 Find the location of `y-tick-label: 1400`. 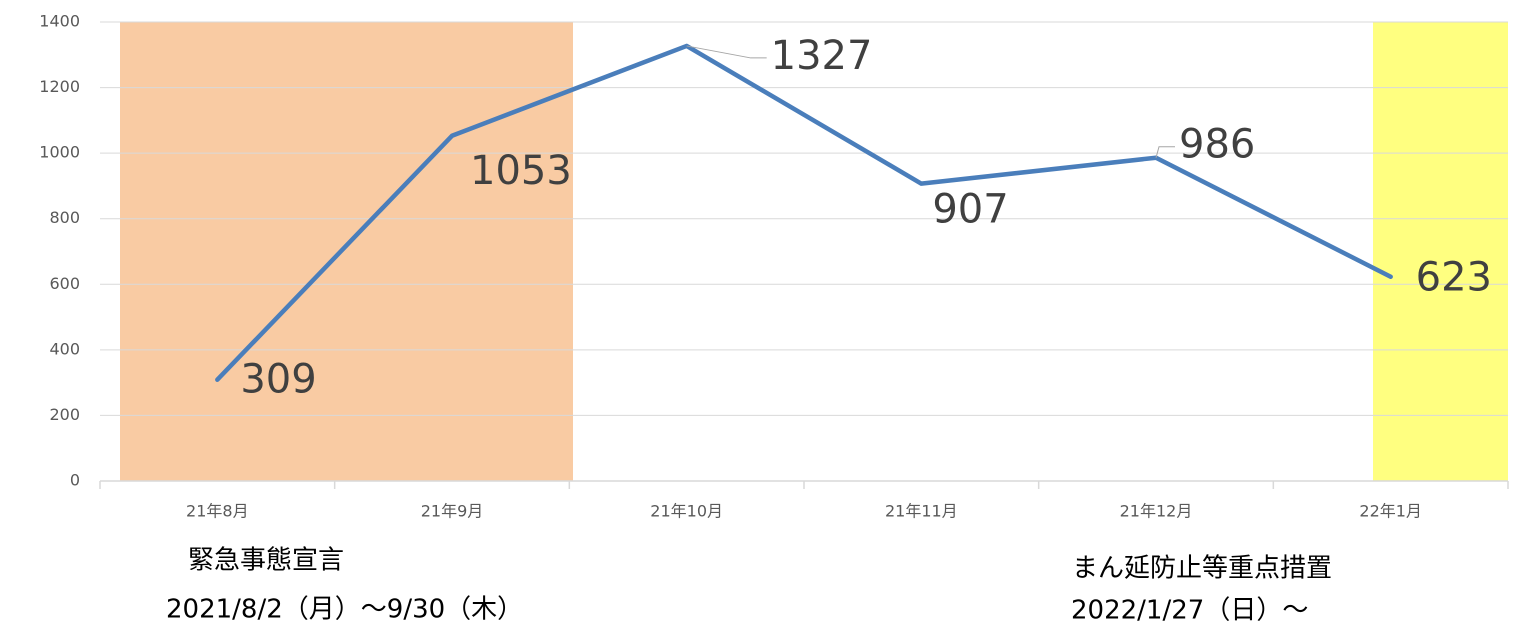

y-tick-label: 1400 is located at coordinates (59, 21).